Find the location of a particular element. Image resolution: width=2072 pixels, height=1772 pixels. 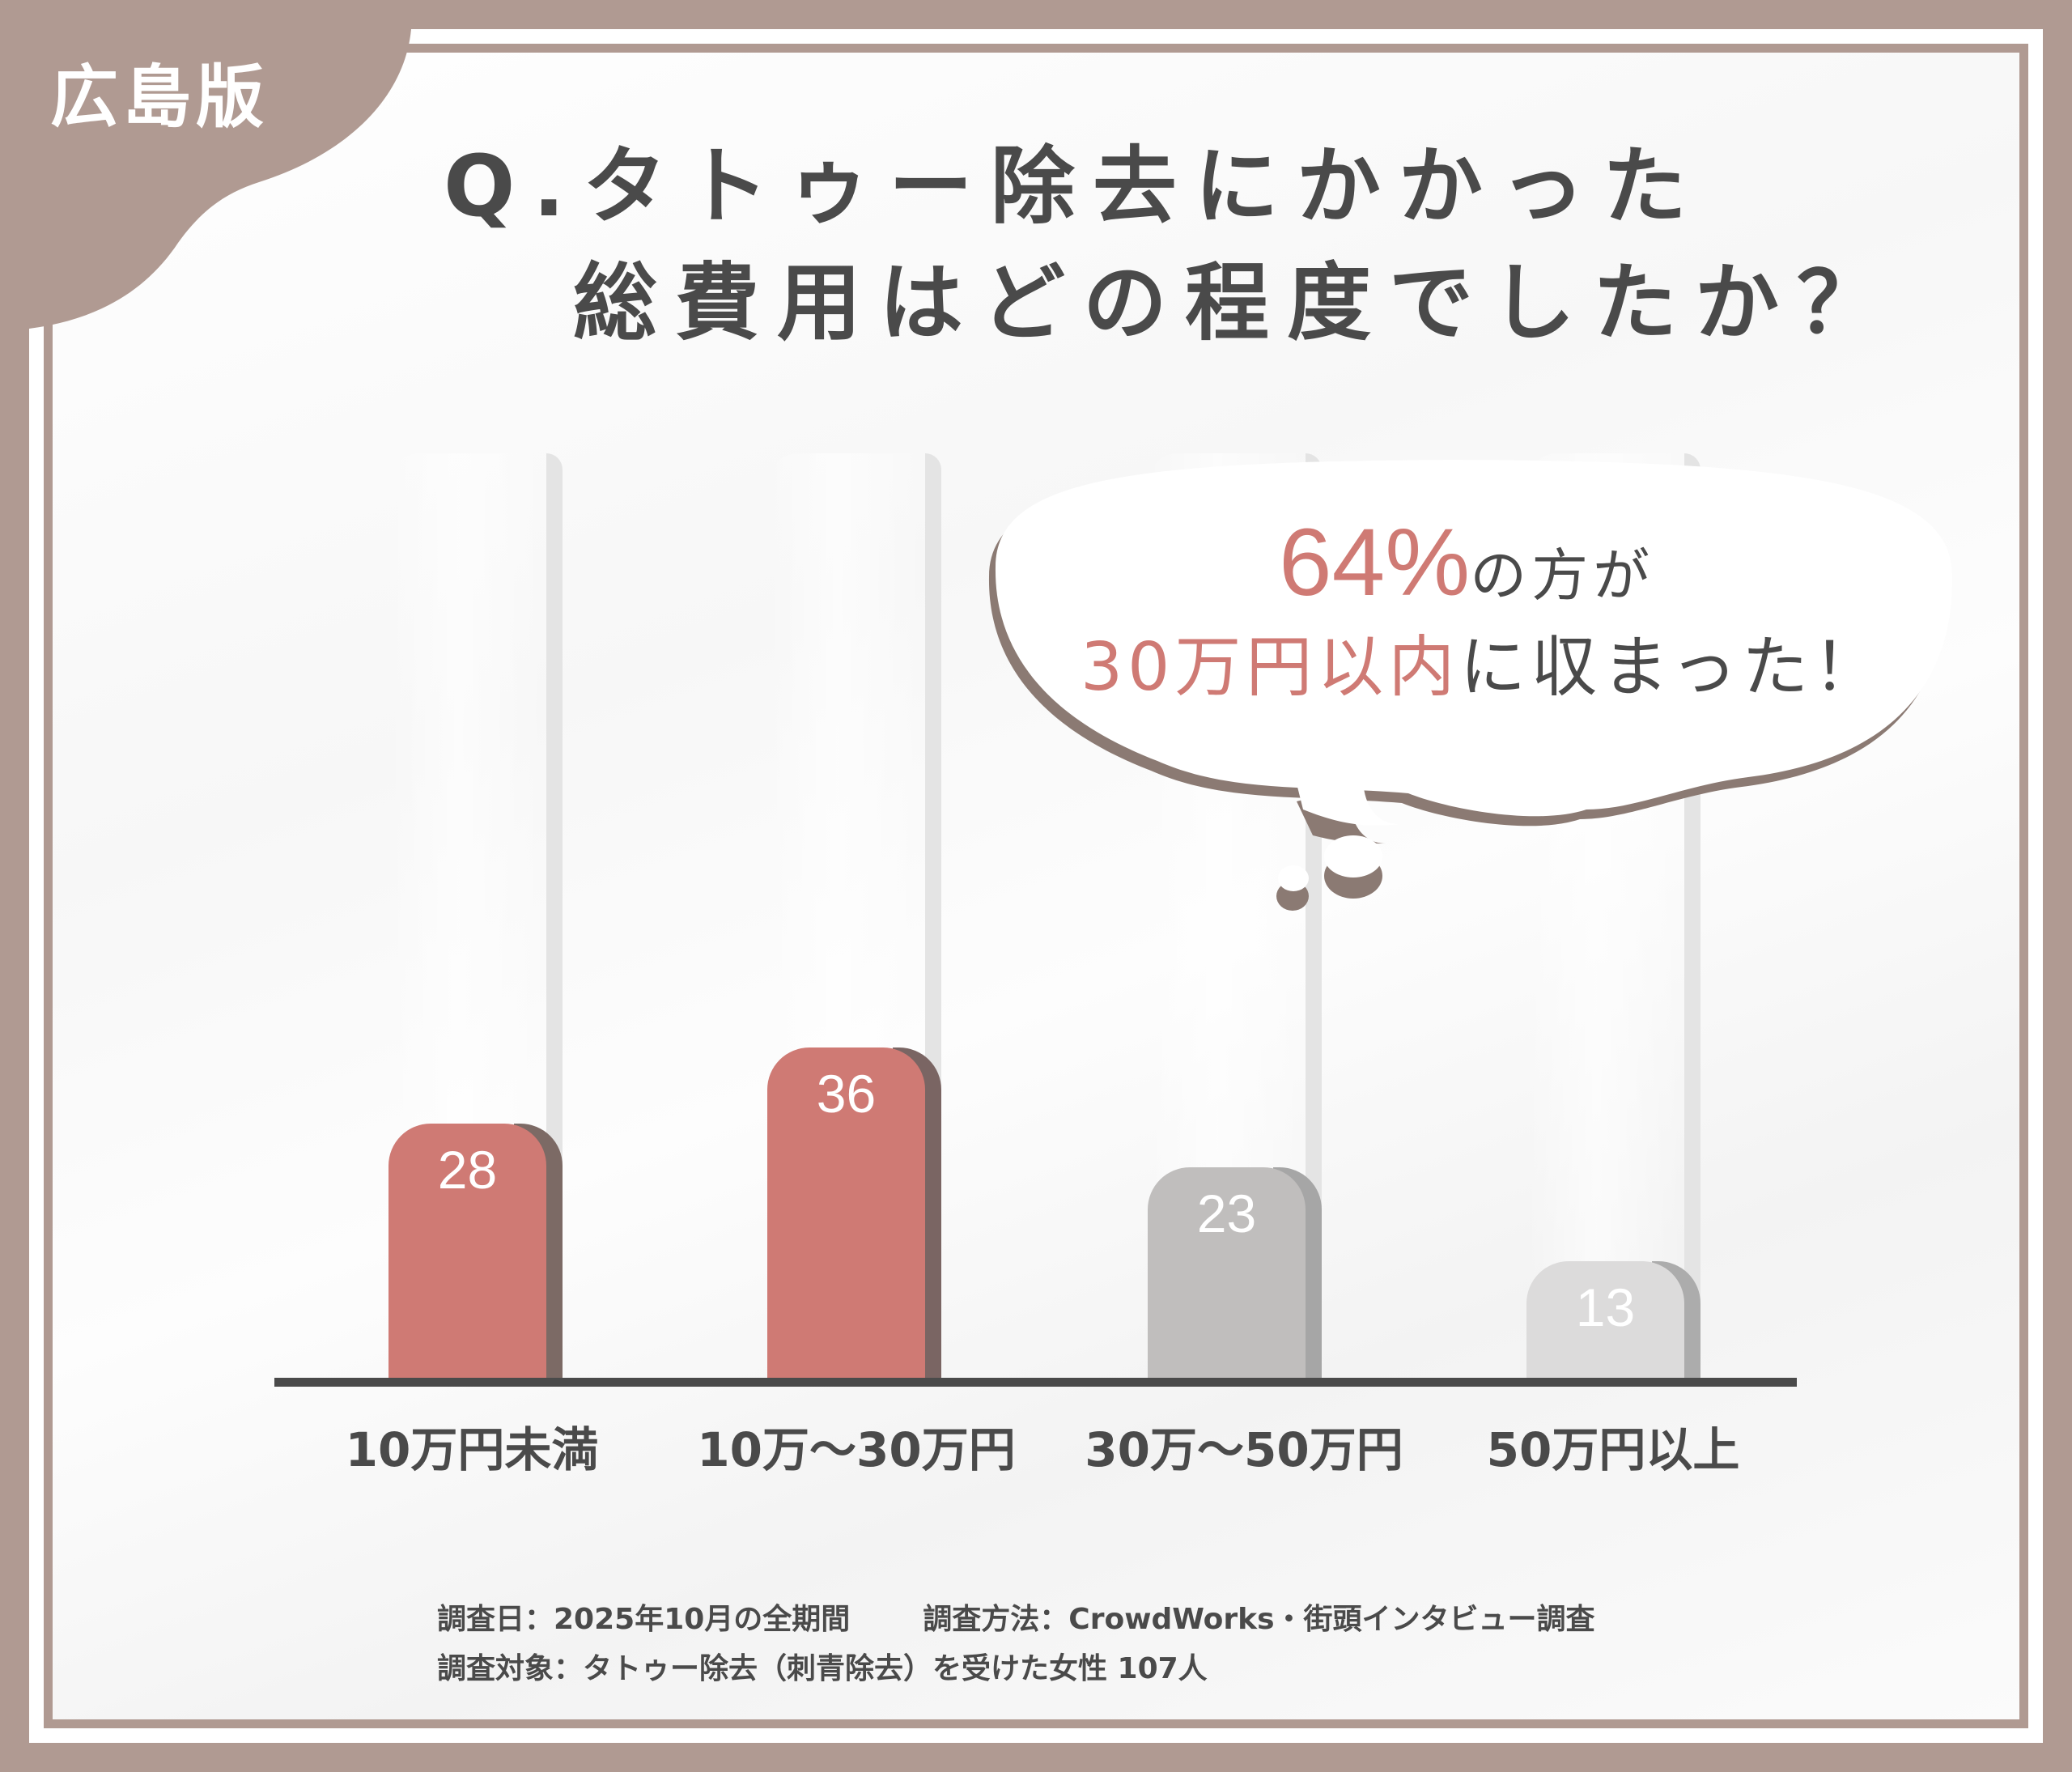

bar-value-label: 36 is located at coordinates (846, 1094).